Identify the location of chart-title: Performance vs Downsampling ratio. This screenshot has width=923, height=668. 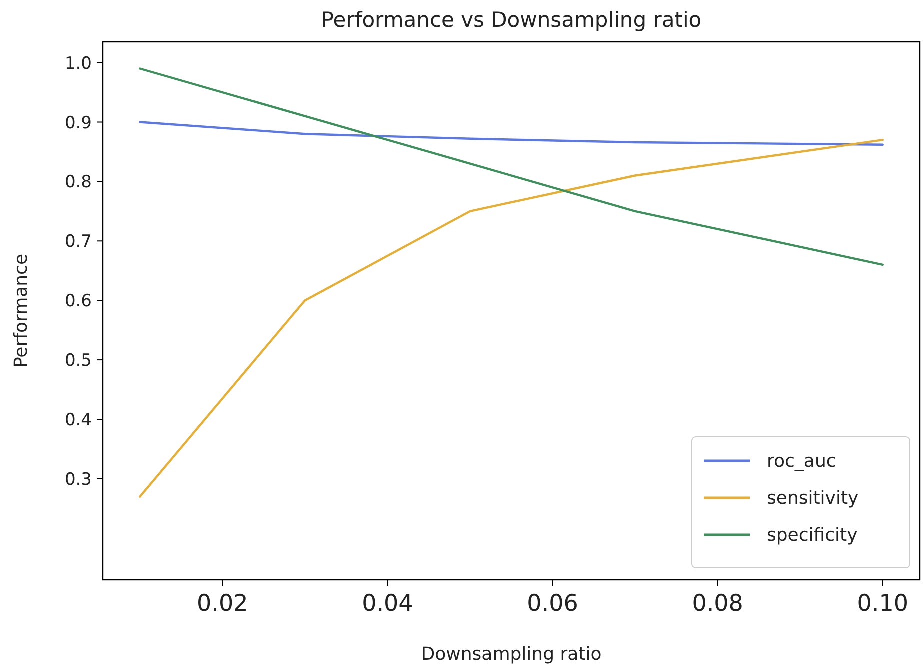
(511, 20).